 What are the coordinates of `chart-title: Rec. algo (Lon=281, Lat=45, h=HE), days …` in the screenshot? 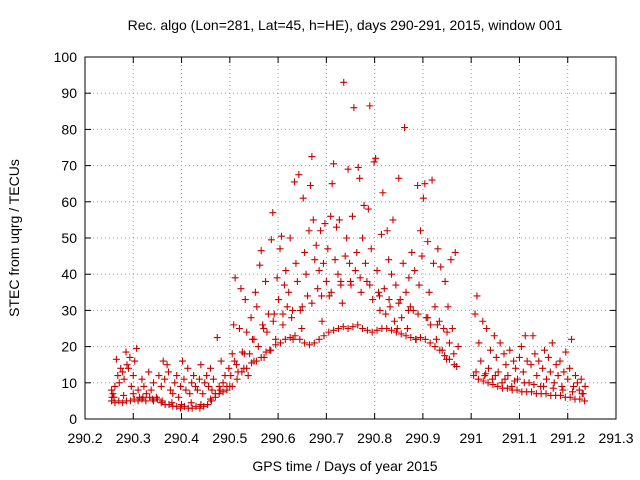 It's located at (345, 25).